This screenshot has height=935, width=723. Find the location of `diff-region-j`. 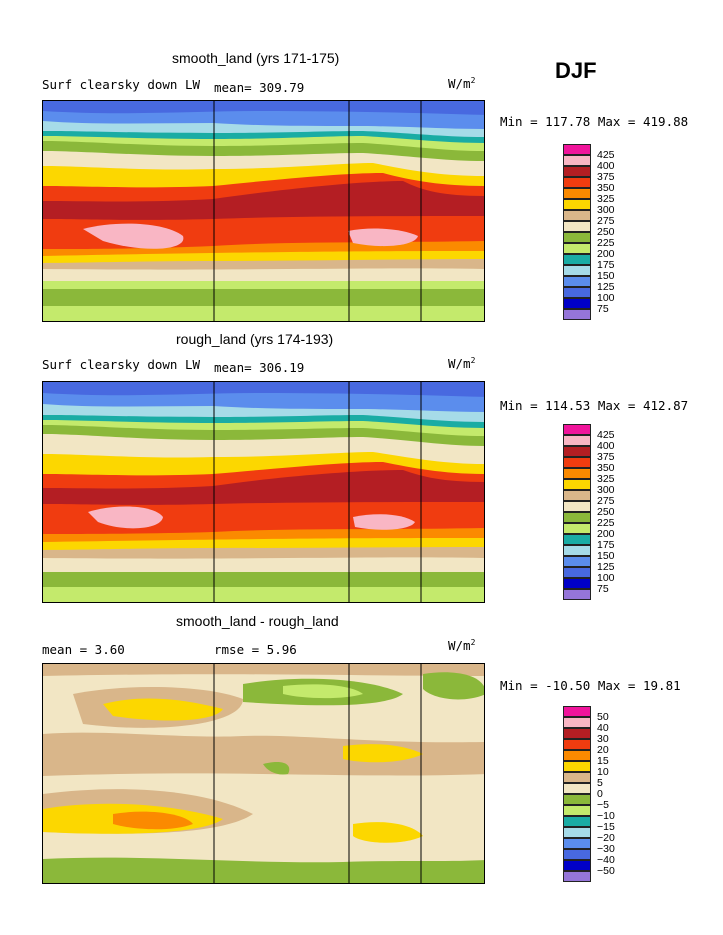

diff-region-j is located at coordinates (153, 820).